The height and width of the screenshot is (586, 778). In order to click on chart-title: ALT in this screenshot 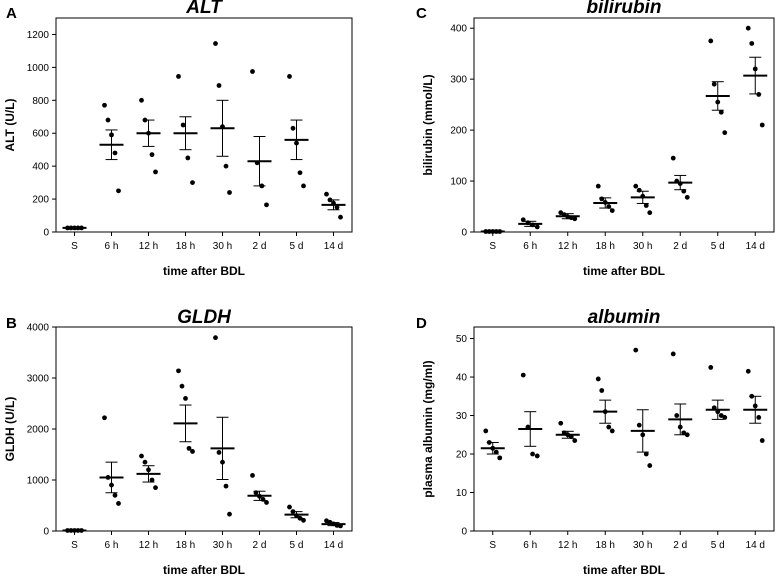, I will do `click(204, 9)`.